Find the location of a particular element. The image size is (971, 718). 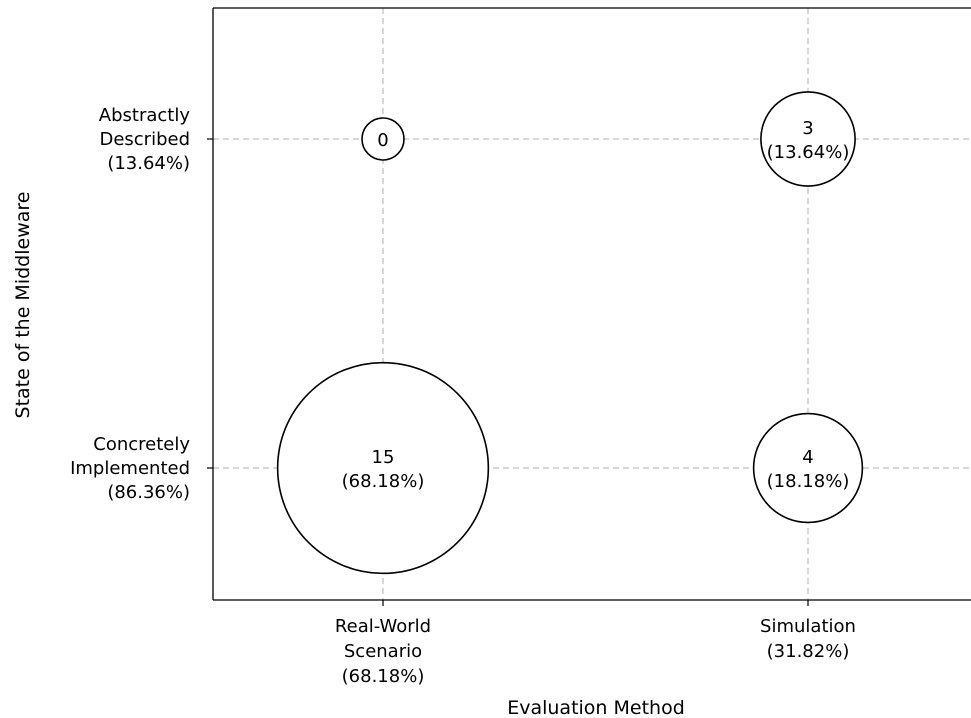

x-tick-label-1-0: Simulation is located at coordinates (808, 626).